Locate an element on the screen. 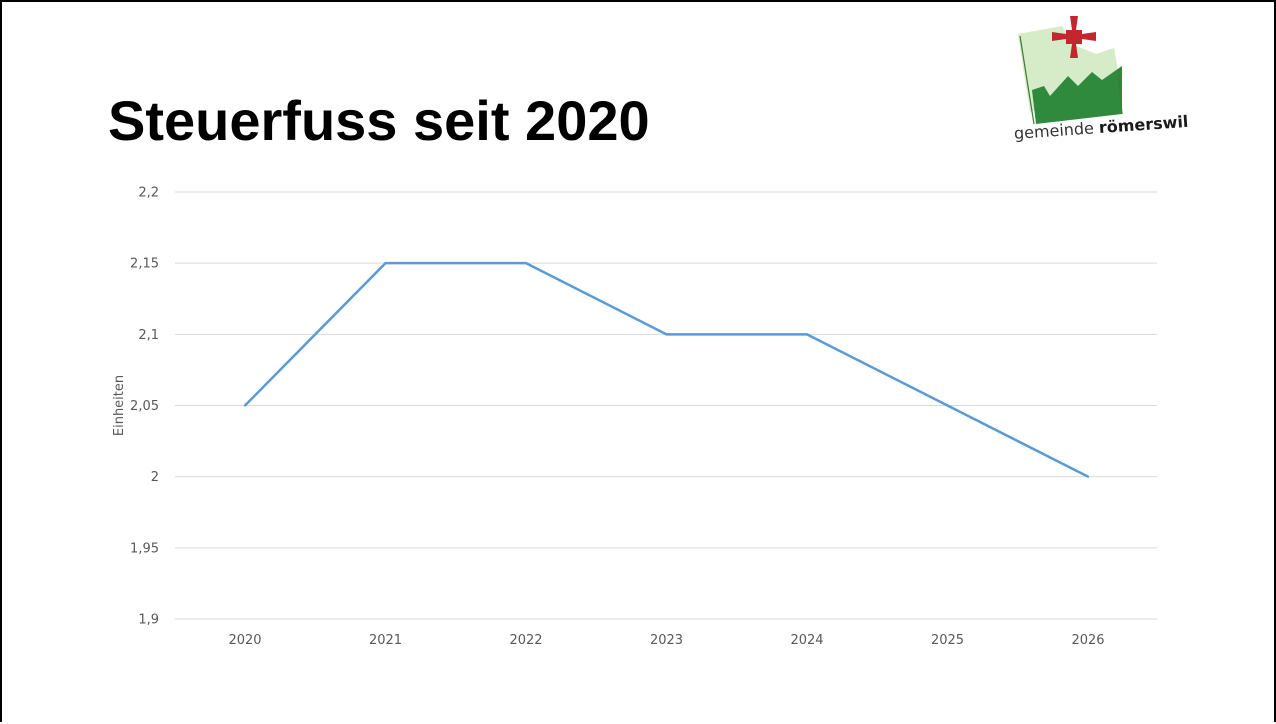 The image size is (1276, 724). chart-x-tick-labels: 2020 2021 2022 2023 2024 2025 2026 is located at coordinates (666, 640).